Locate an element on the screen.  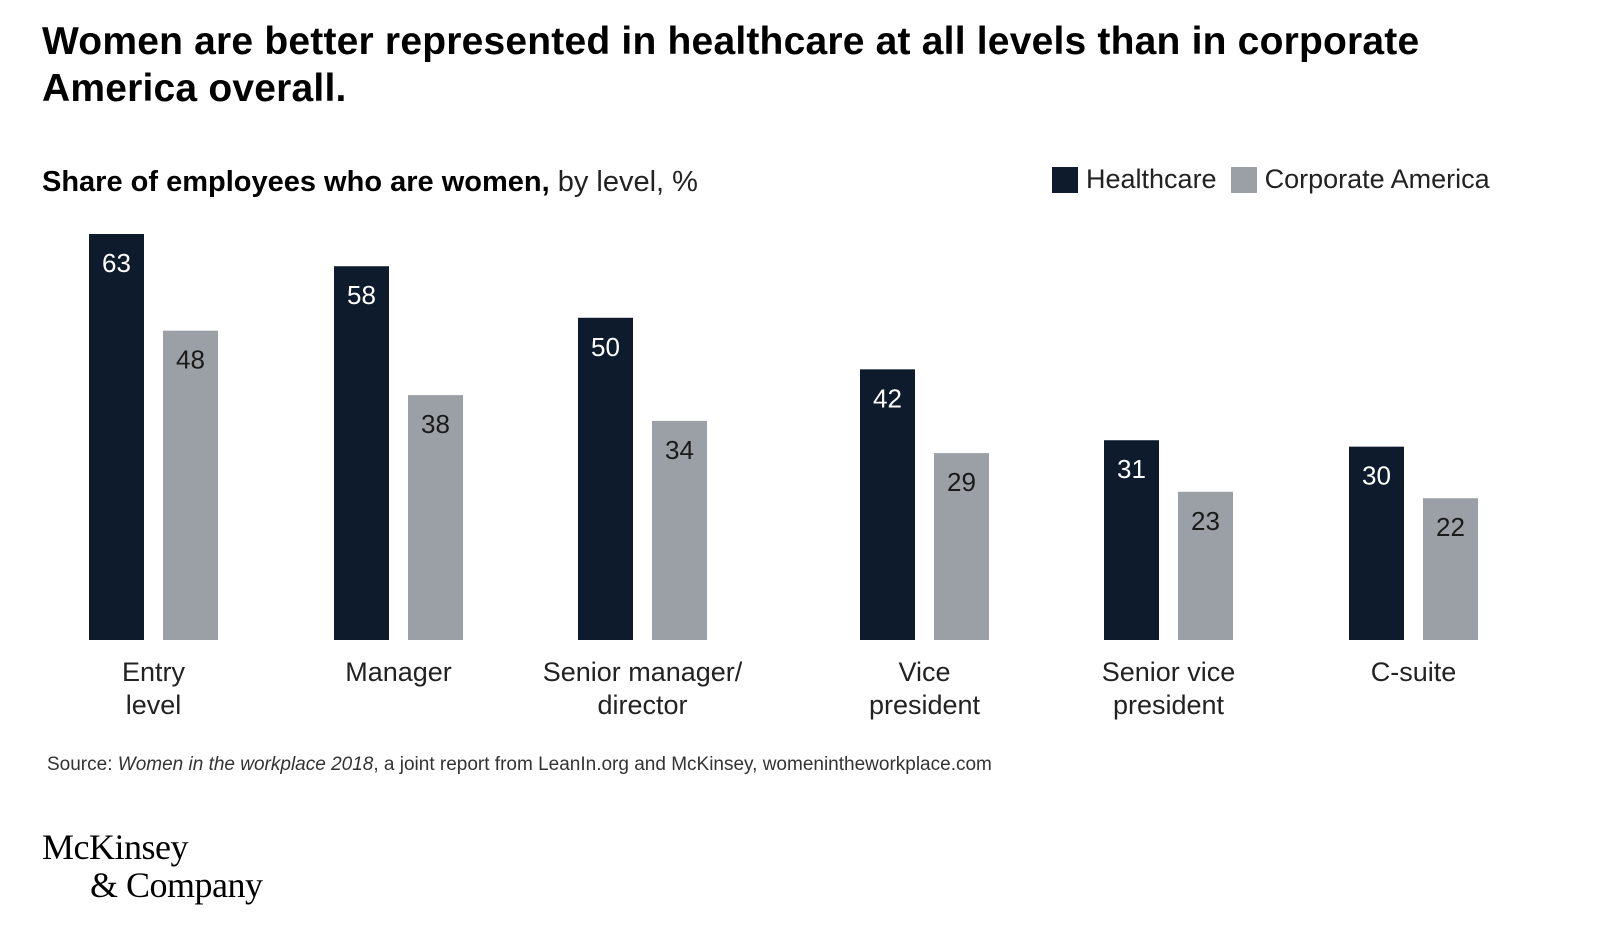
legend-item-healthcare: Healthcare is located at coordinates (1134, 179).